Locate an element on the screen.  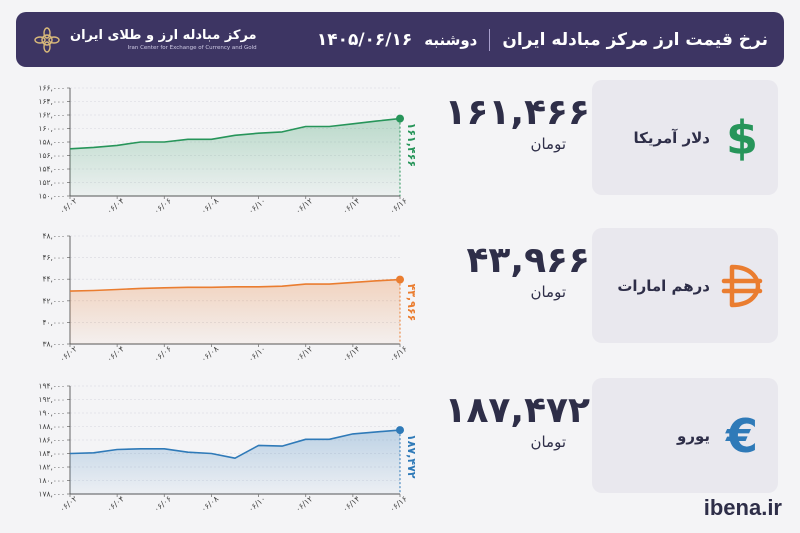
y-tick-label: ۱۶۰,۰۰۰ is located at coordinates (51, 128).